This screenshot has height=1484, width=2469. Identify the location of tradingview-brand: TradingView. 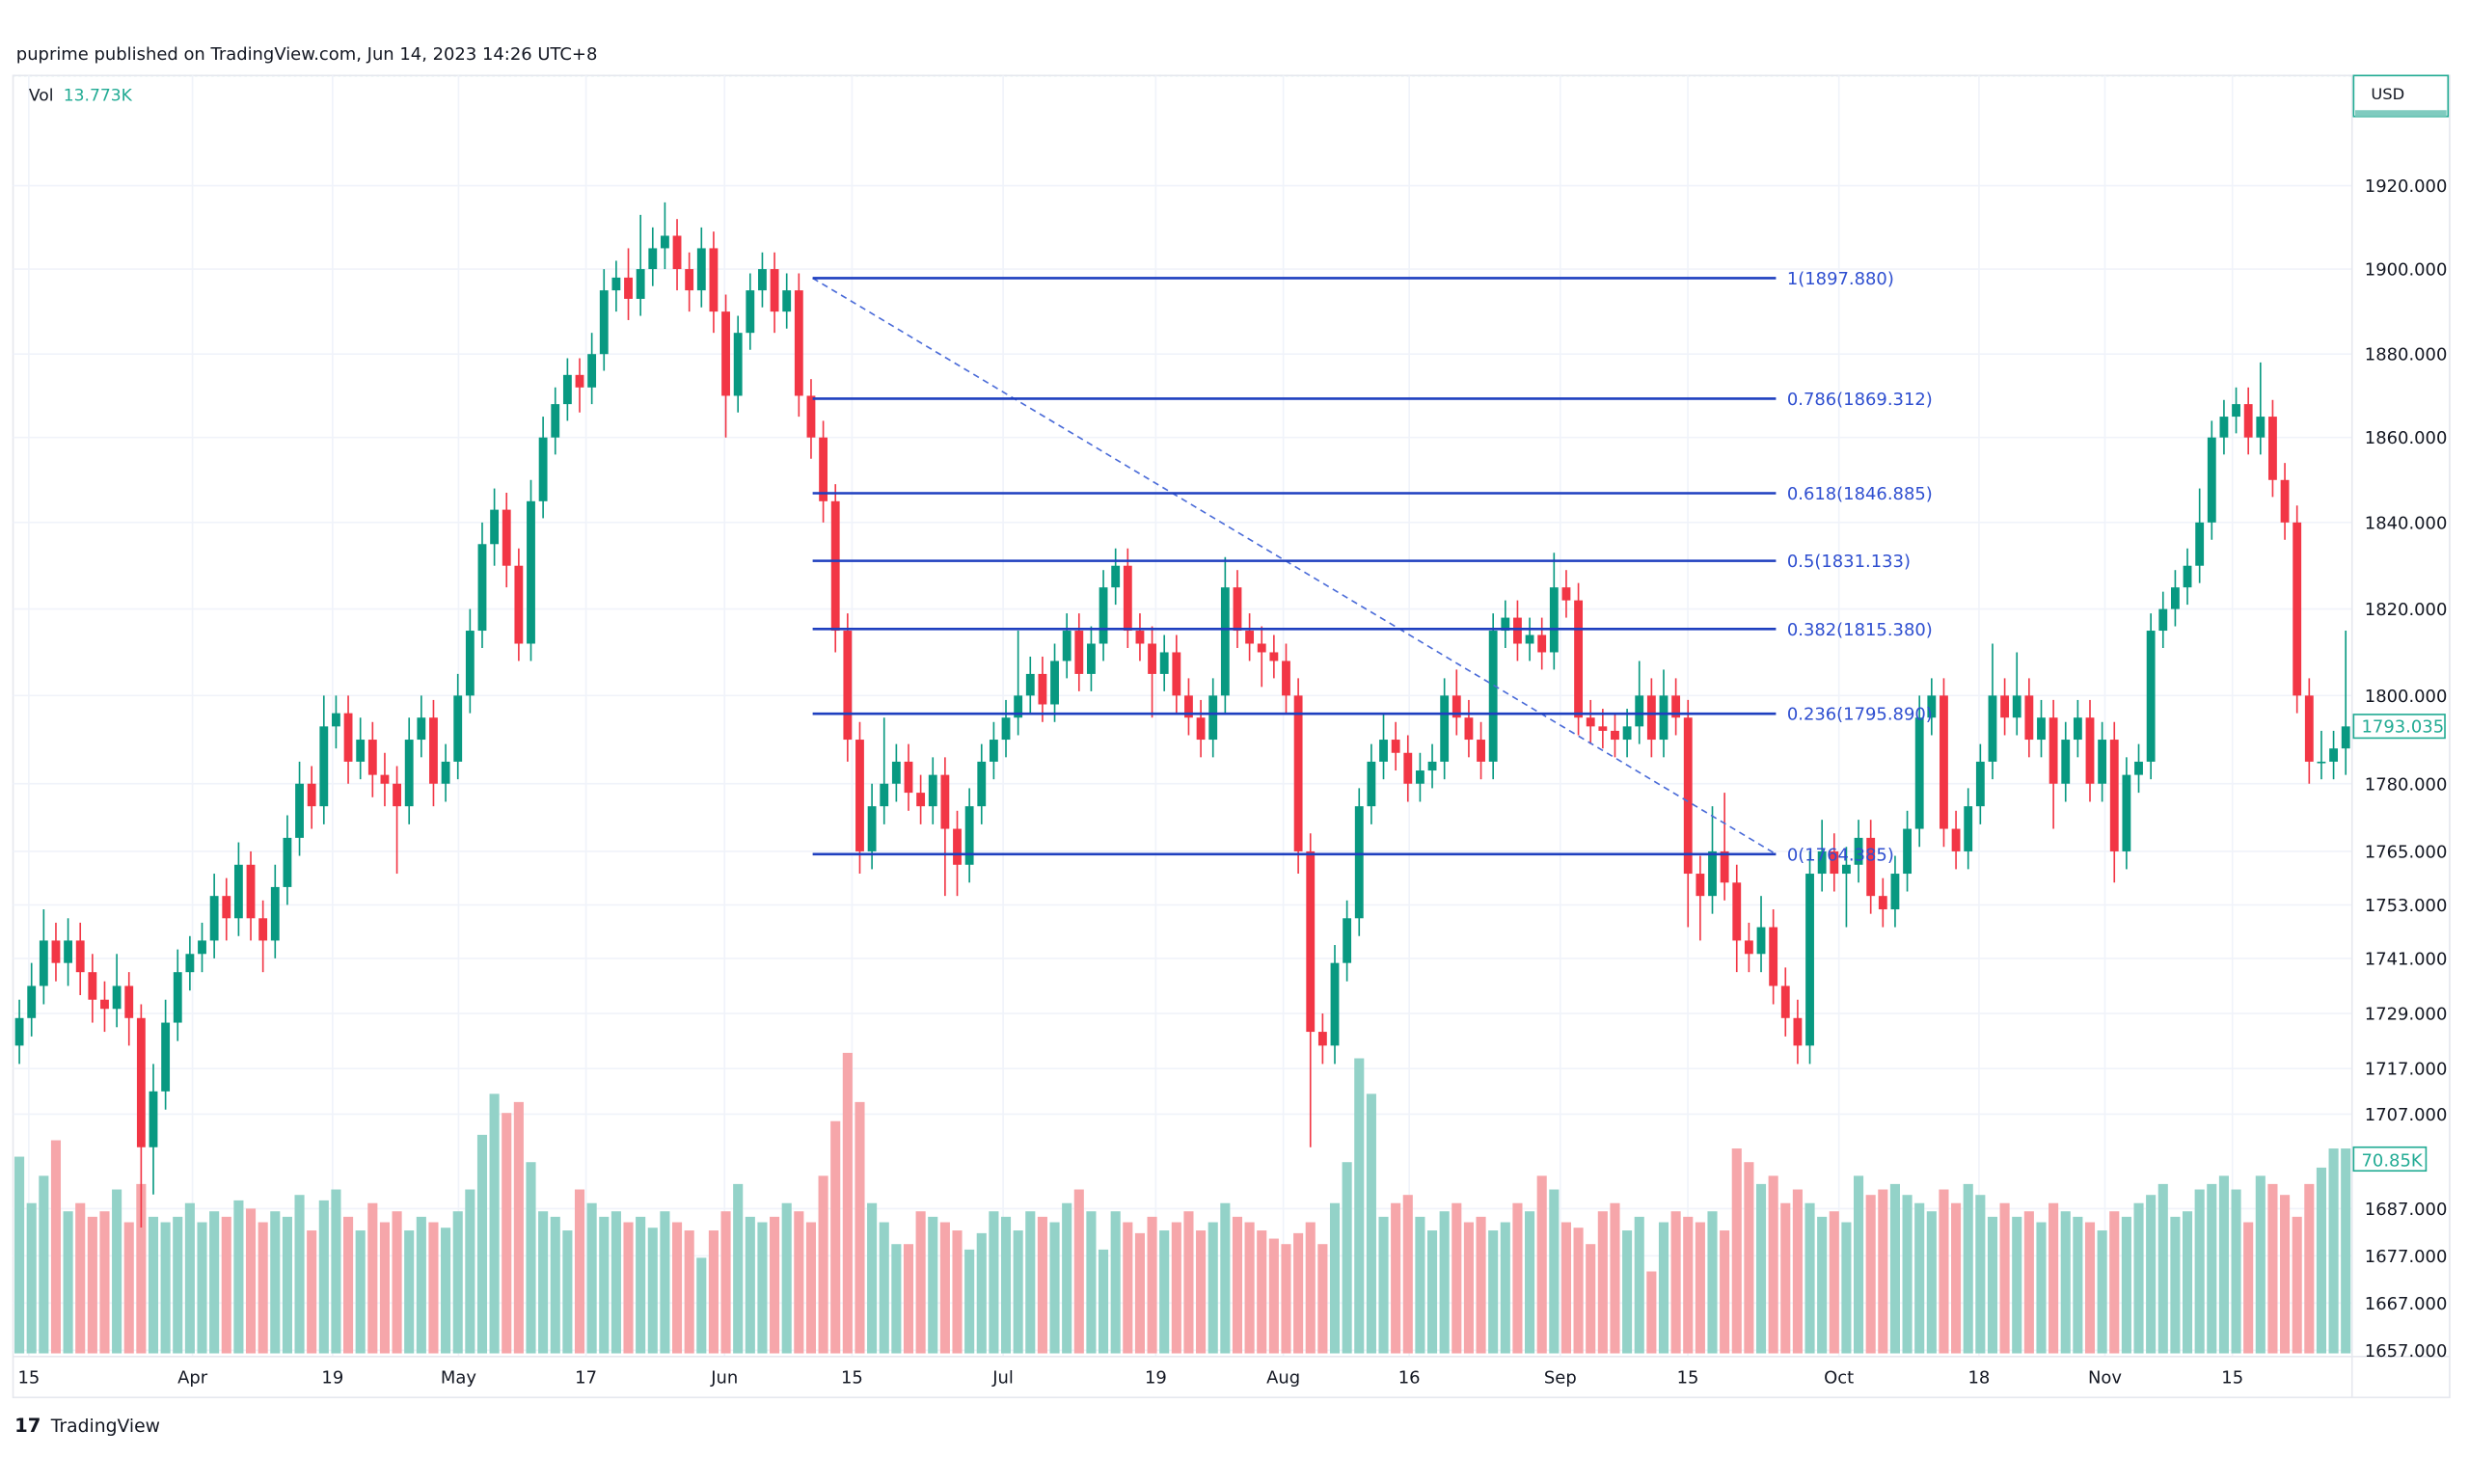
(105, 1427).